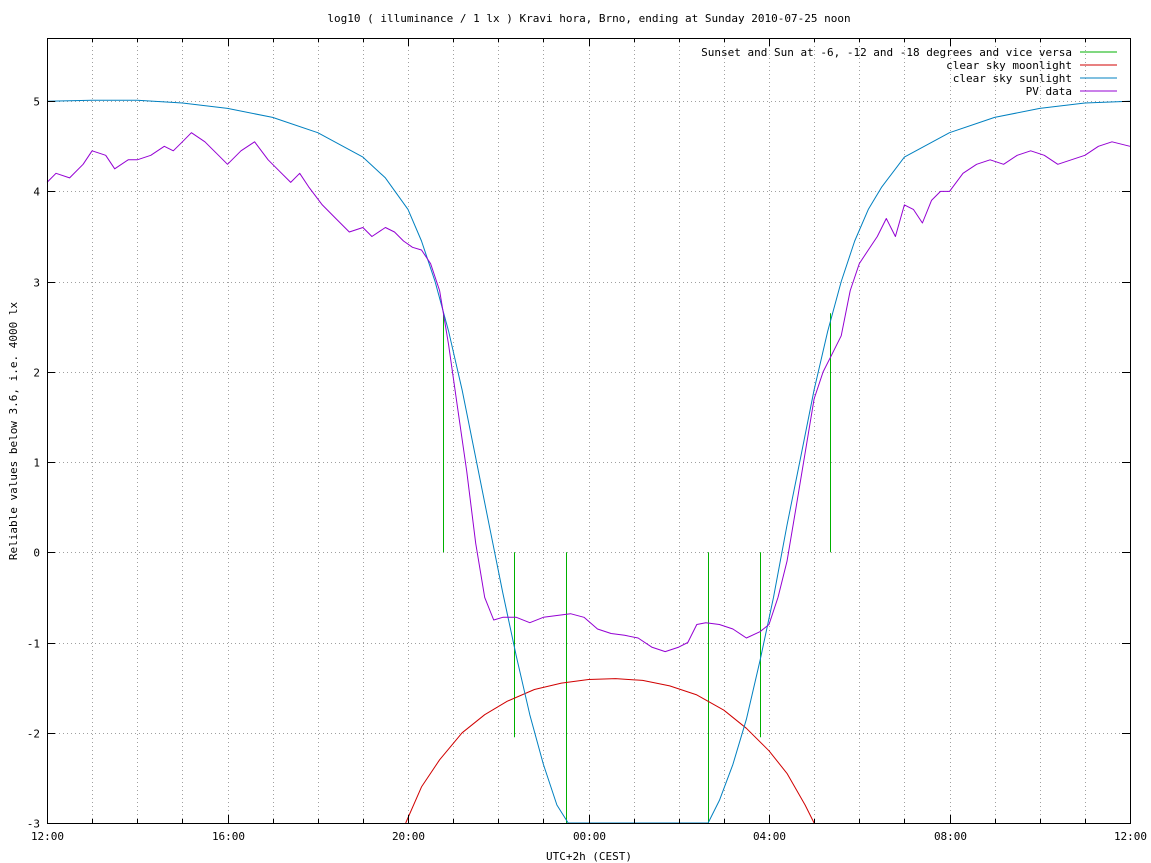  I want to click on x-tick-label: 00:00, so click(589, 836).